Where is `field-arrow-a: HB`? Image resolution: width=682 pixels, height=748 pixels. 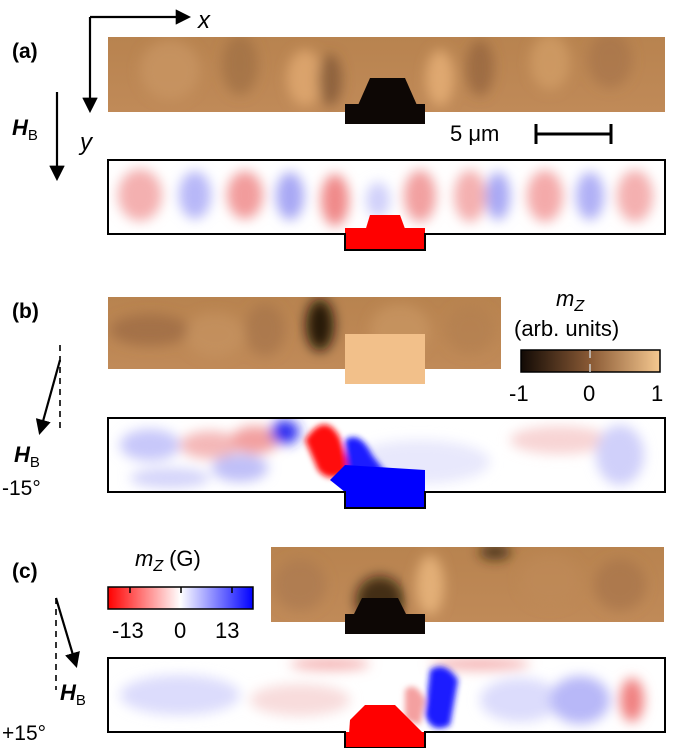 field-arrow-a: HB is located at coordinates (38, 137).